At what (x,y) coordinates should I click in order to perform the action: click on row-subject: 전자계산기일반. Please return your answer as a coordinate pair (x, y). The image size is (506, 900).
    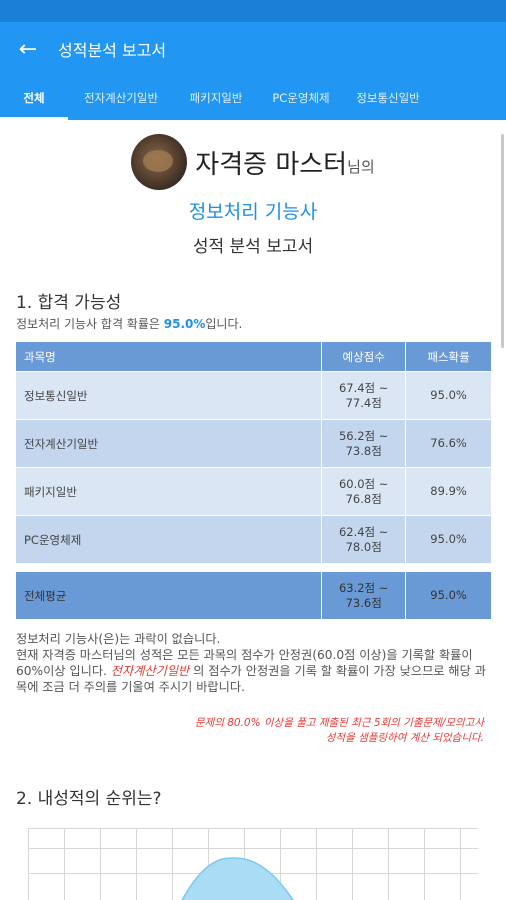
    Looking at the image, I should click on (168, 443).